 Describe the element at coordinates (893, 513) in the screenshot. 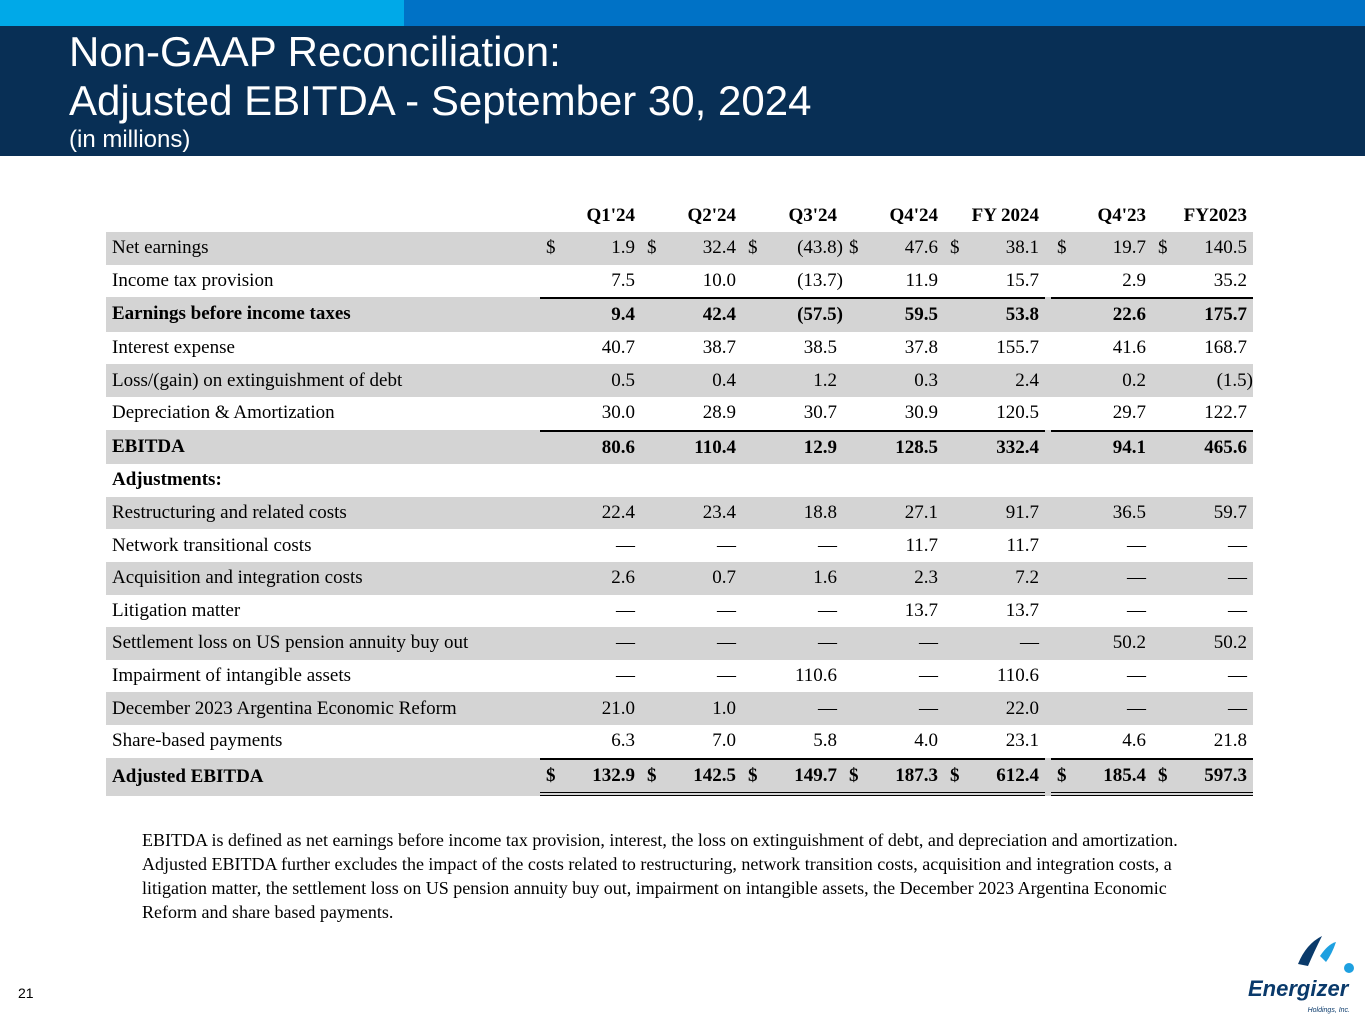

I see `cell-value: 27.1` at that location.